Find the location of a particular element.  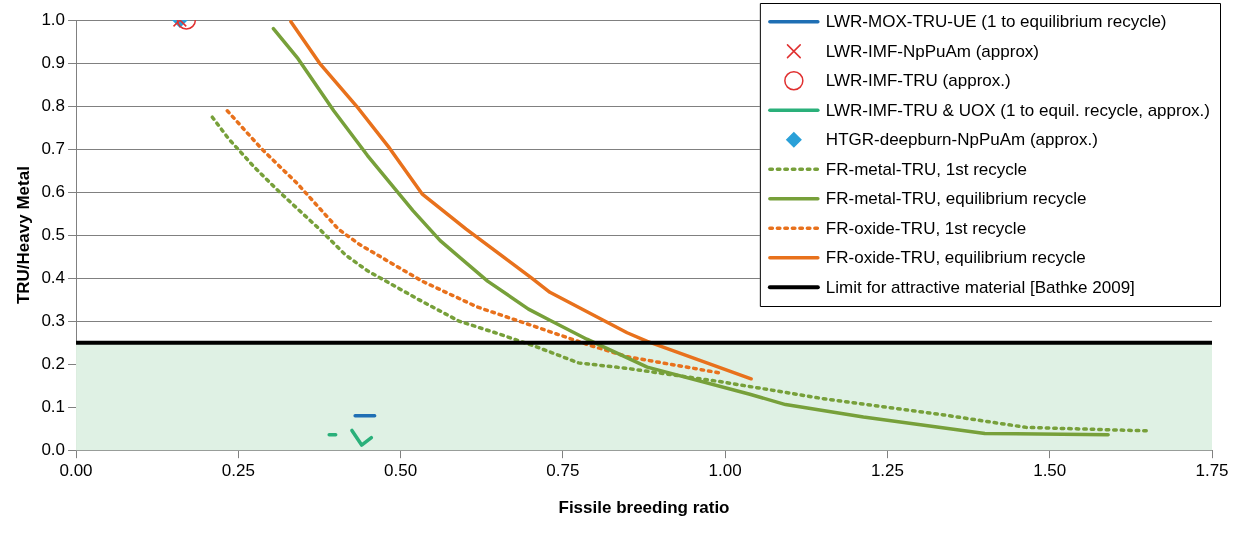

y-tick-label: 0.1 is located at coordinates (53, 406).